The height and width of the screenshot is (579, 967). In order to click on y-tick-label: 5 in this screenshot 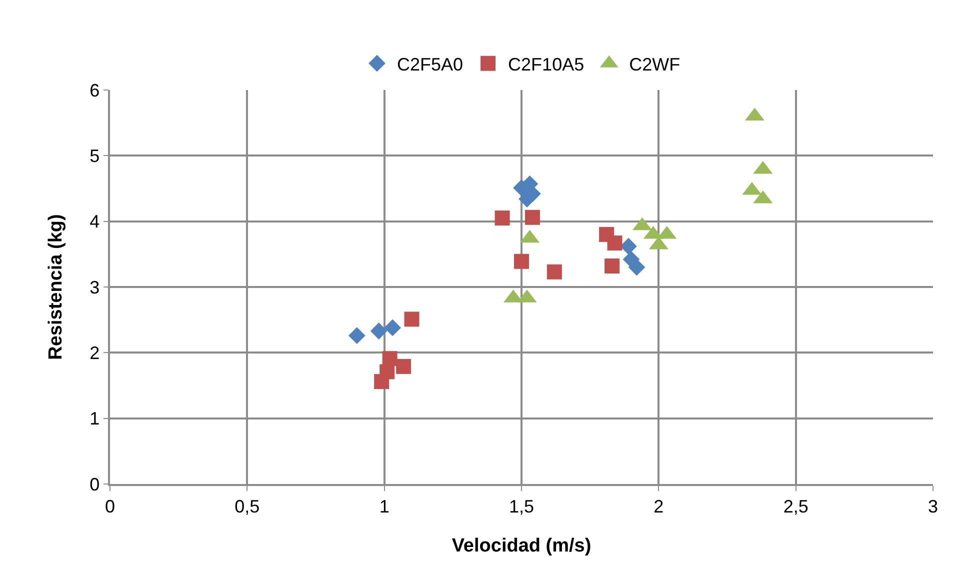, I will do `click(95, 156)`.